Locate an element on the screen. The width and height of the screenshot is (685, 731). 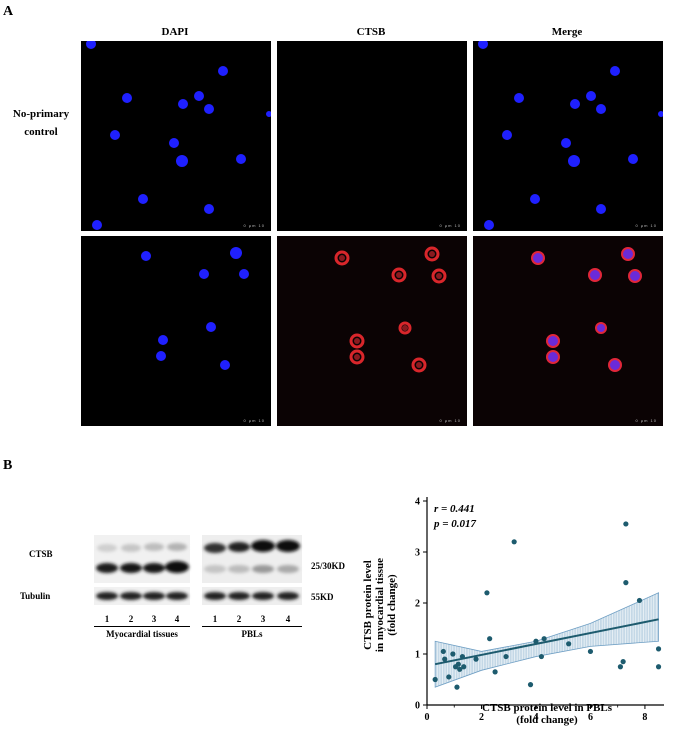
micrograph-control-merge: 0 μm 10 is located at coordinates (568, 136).